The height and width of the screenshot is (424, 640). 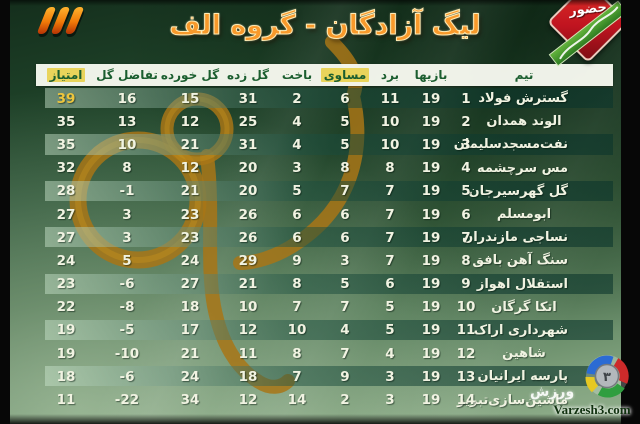 What do you see at coordinates (324, 168) in the screenshot?
I see `table-row: مس سرچشمه 4 19 8 8 3 20 12 8 32` at bounding box center [324, 168].